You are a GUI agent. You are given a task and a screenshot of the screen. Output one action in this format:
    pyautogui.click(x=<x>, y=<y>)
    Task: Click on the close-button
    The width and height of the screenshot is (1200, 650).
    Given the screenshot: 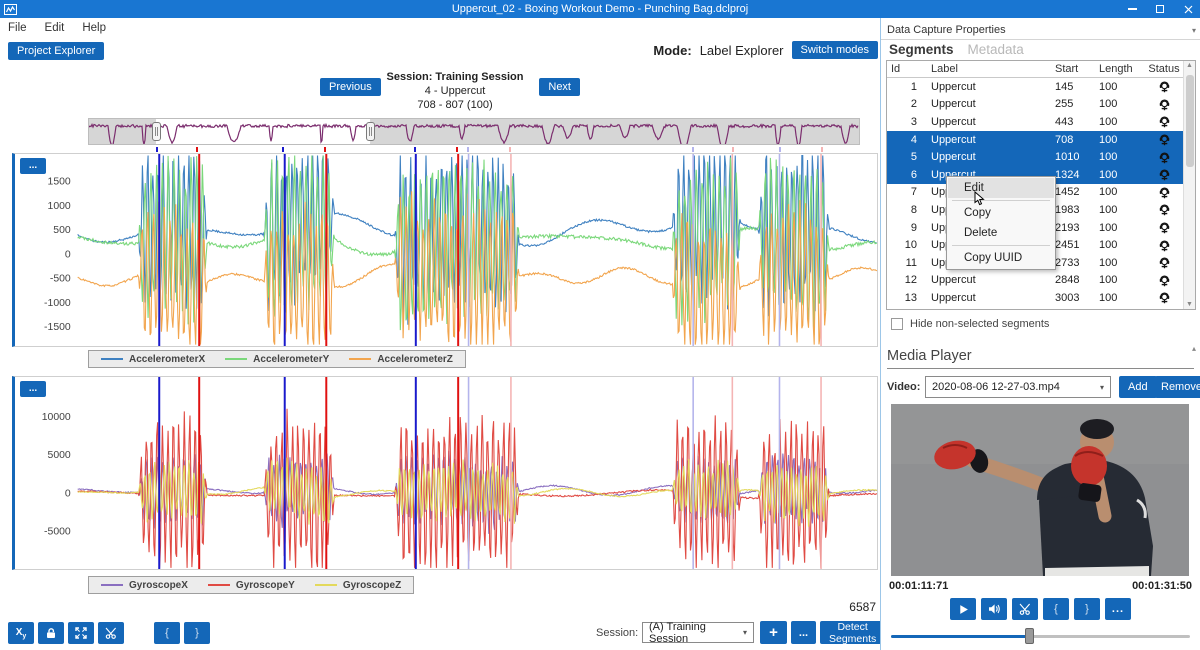 What is the action you would take?
    pyautogui.click(x=1188, y=9)
    